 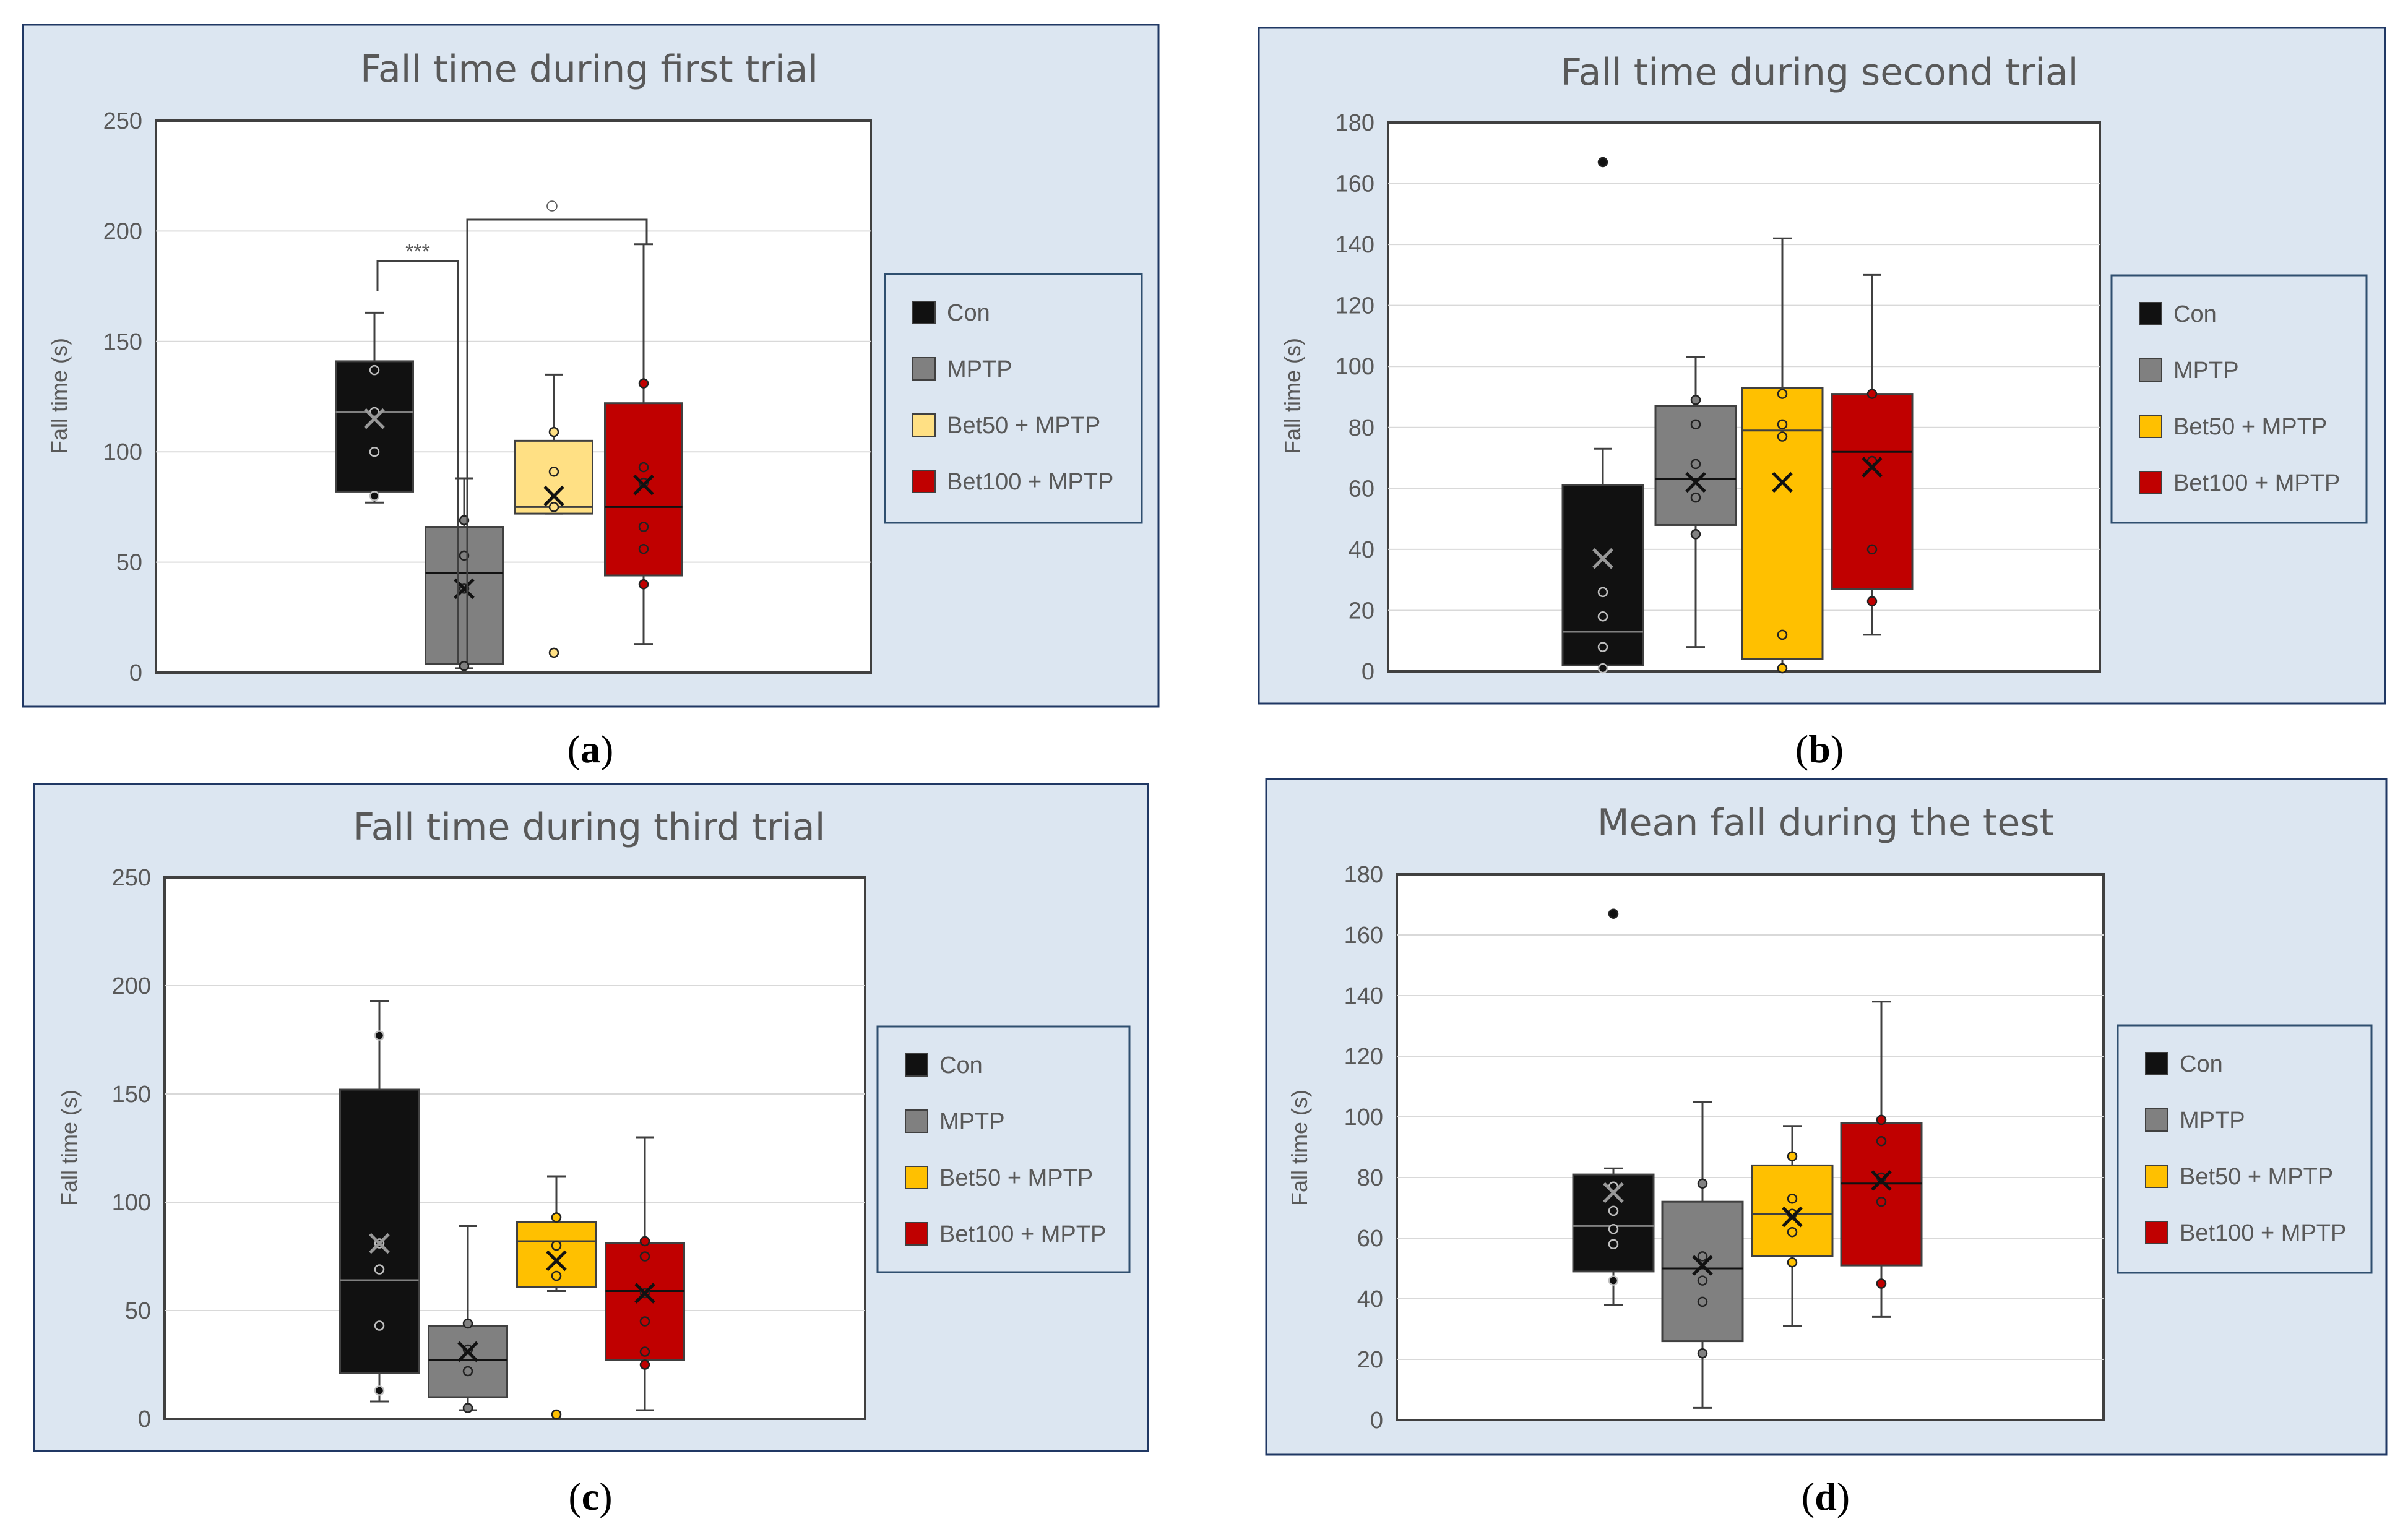 What do you see at coordinates (509, 457) in the screenshot?
I see `panel-a-boxes` at bounding box center [509, 457].